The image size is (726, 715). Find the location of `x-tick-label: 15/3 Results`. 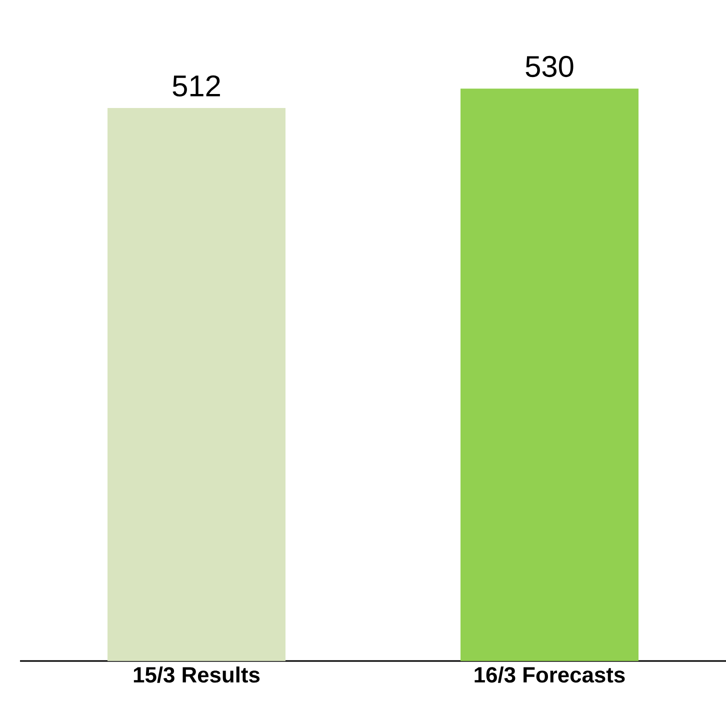

x-tick-label: 15/3 Results is located at coordinates (197, 674).